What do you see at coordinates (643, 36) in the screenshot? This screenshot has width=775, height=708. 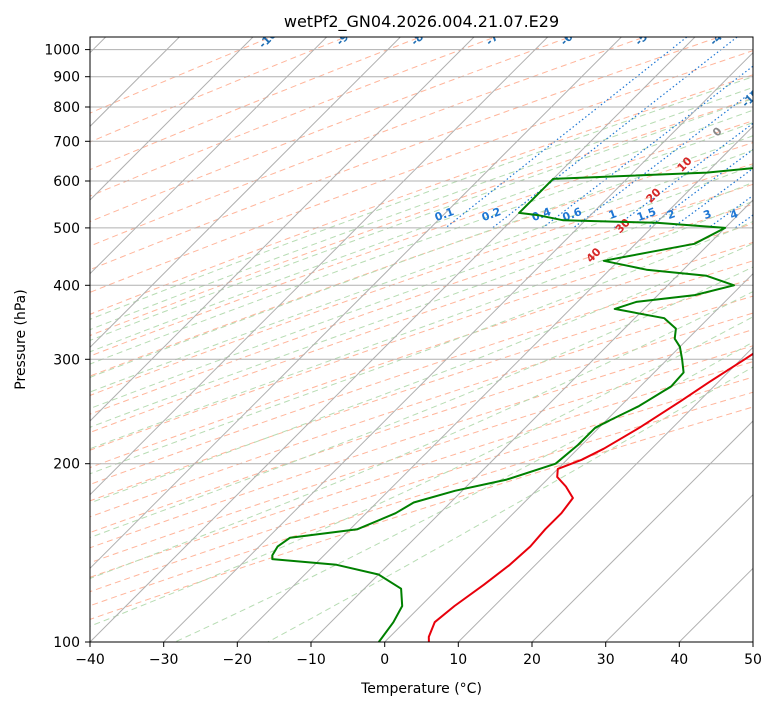 I see `dry-adiabat-label: -50` at bounding box center [643, 36].